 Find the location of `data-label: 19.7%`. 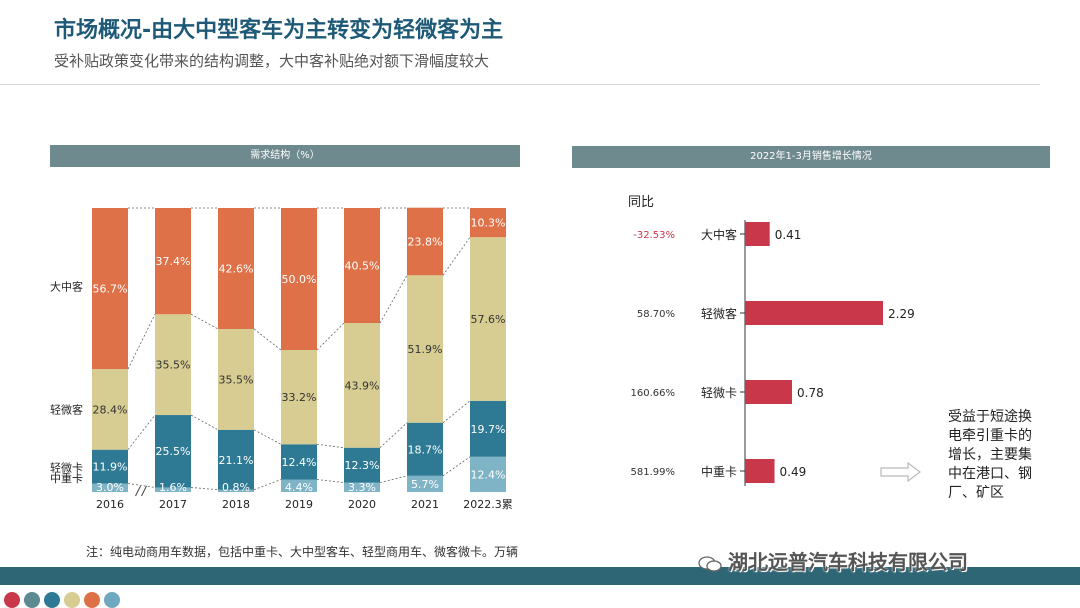

data-label: 19.7% is located at coordinates (488, 429).